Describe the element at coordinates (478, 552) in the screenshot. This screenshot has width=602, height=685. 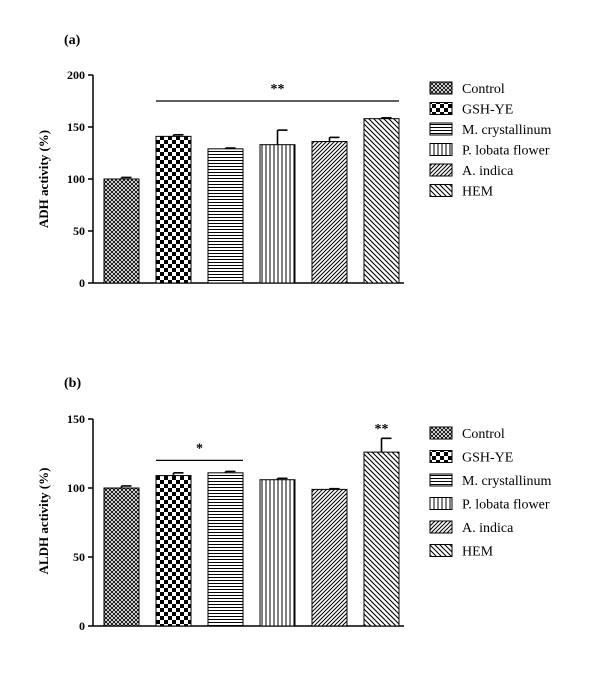
I see `panel-b-legend-label: HEM` at that location.